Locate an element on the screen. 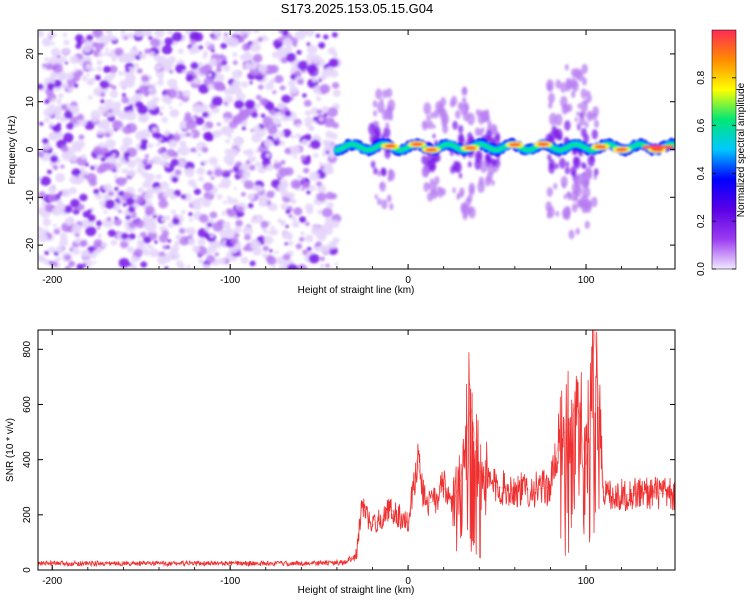 This screenshot has width=750, height=600. colorbar-tick-label: 0.4 is located at coordinates (701, 173).